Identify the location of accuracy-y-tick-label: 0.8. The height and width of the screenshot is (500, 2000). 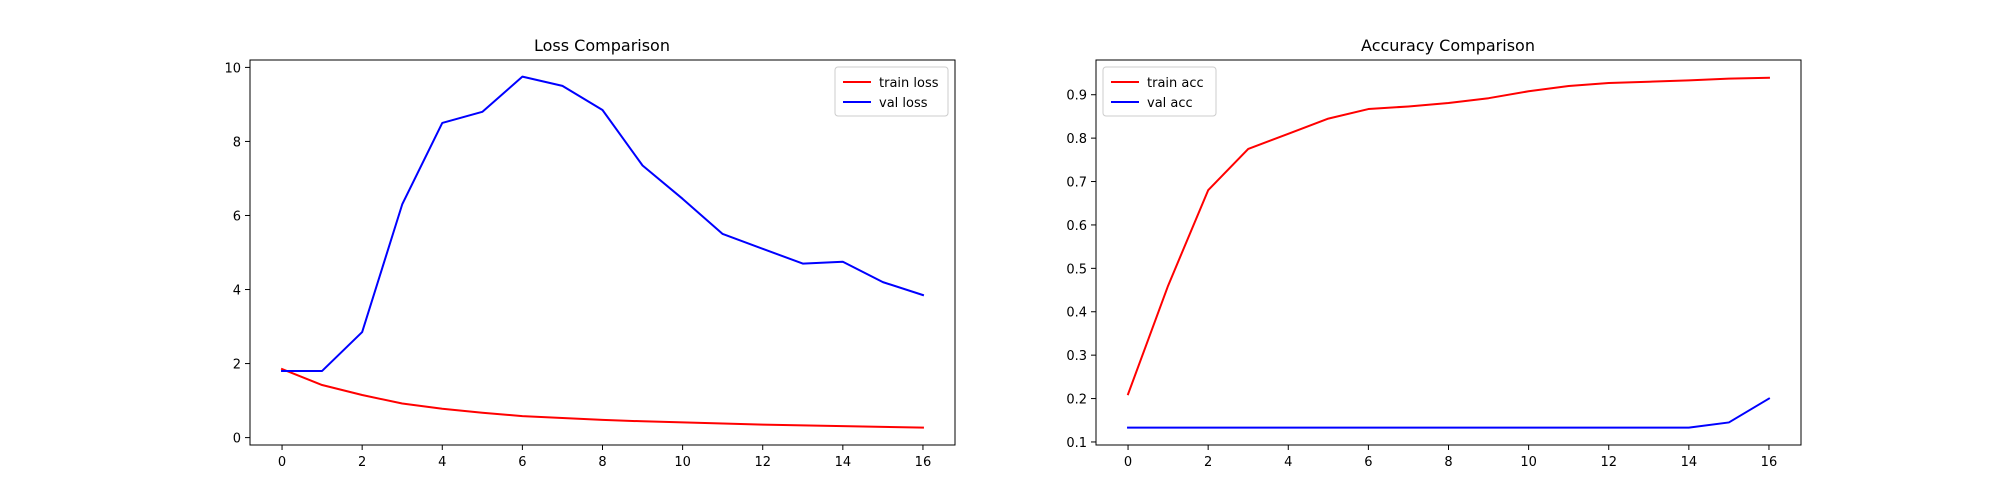
(1076, 139).